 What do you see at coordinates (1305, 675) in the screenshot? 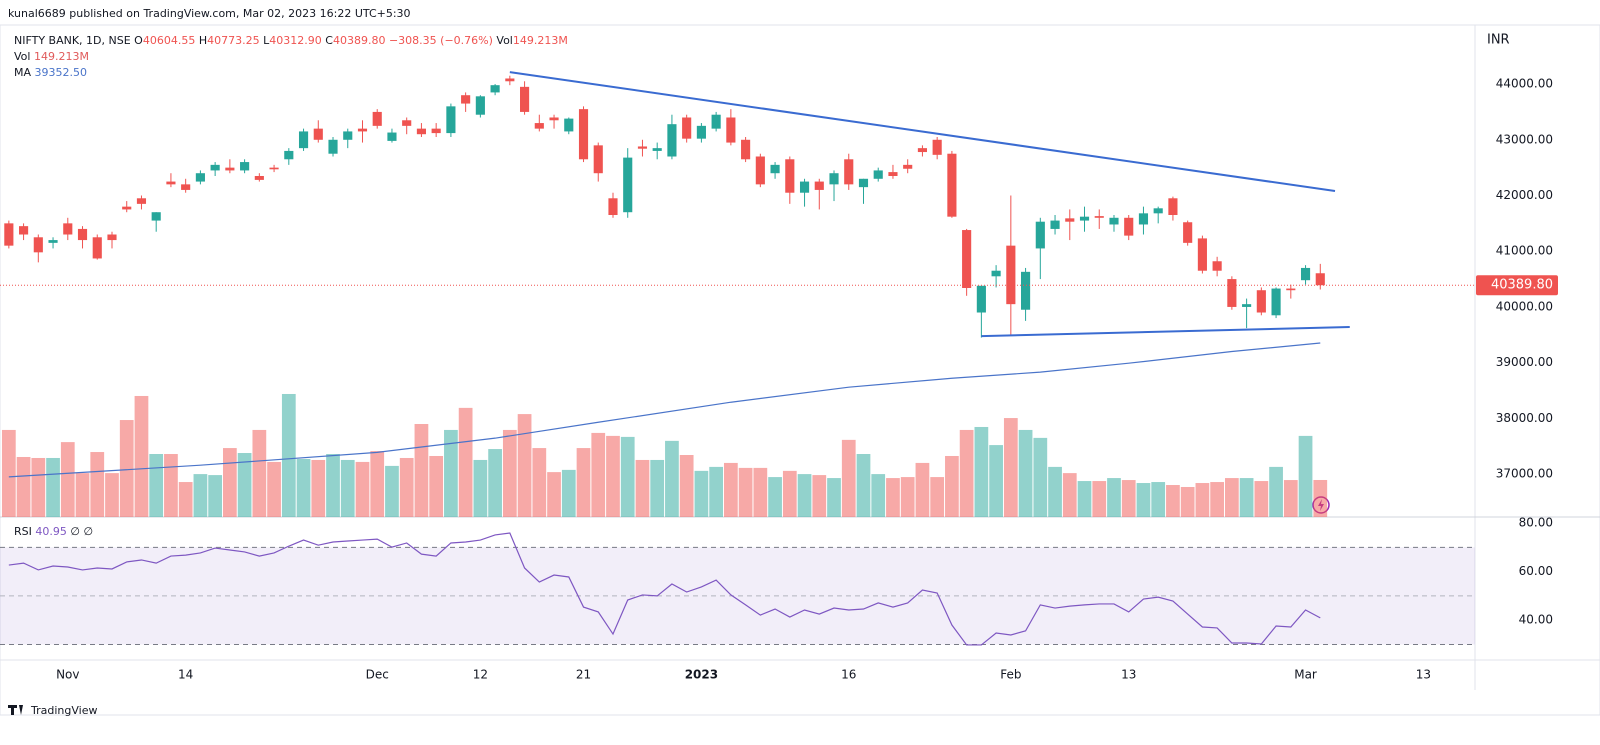
I see `x-tick-label: Mar` at bounding box center [1305, 675].